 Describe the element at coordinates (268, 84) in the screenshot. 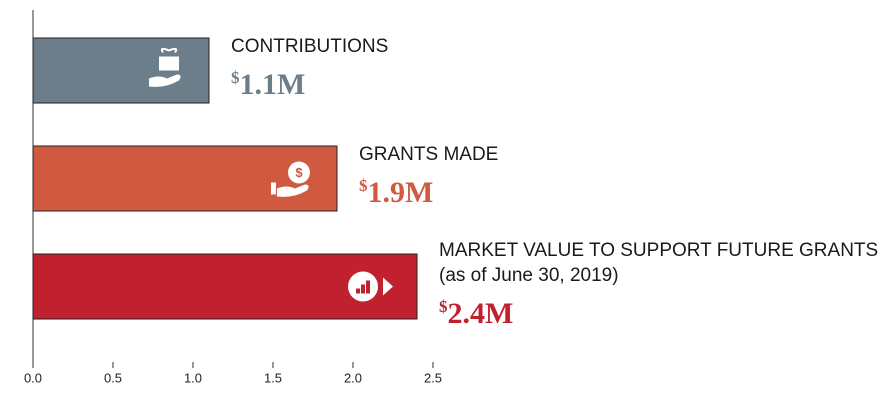

I see `value-label: $1.1M` at that location.